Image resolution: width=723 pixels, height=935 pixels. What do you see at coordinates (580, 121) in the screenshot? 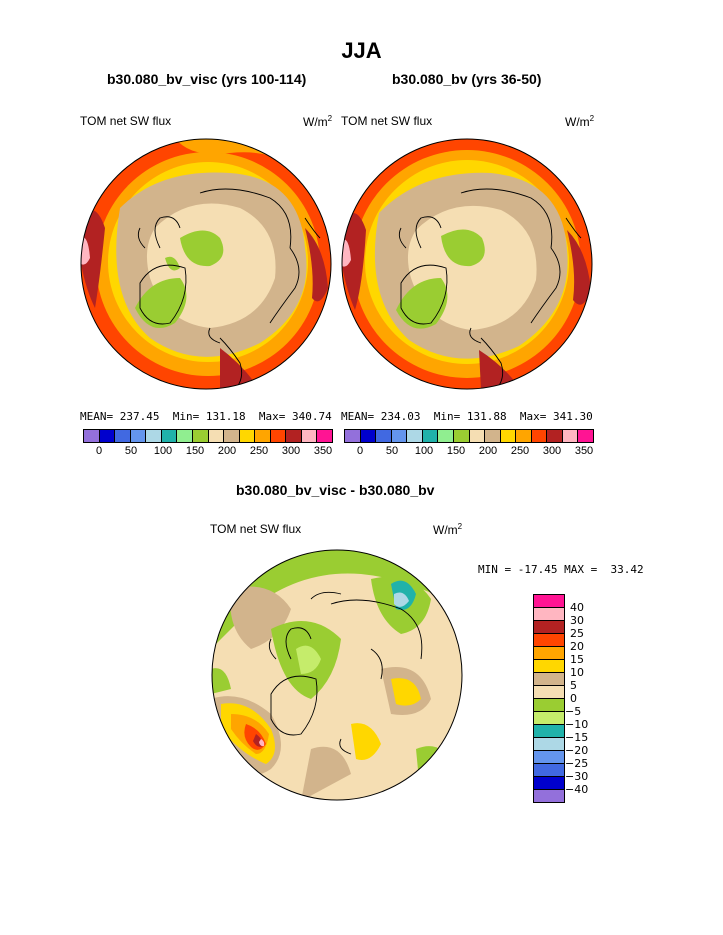
I see `panel2-units: W/m2` at bounding box center [580, 121].